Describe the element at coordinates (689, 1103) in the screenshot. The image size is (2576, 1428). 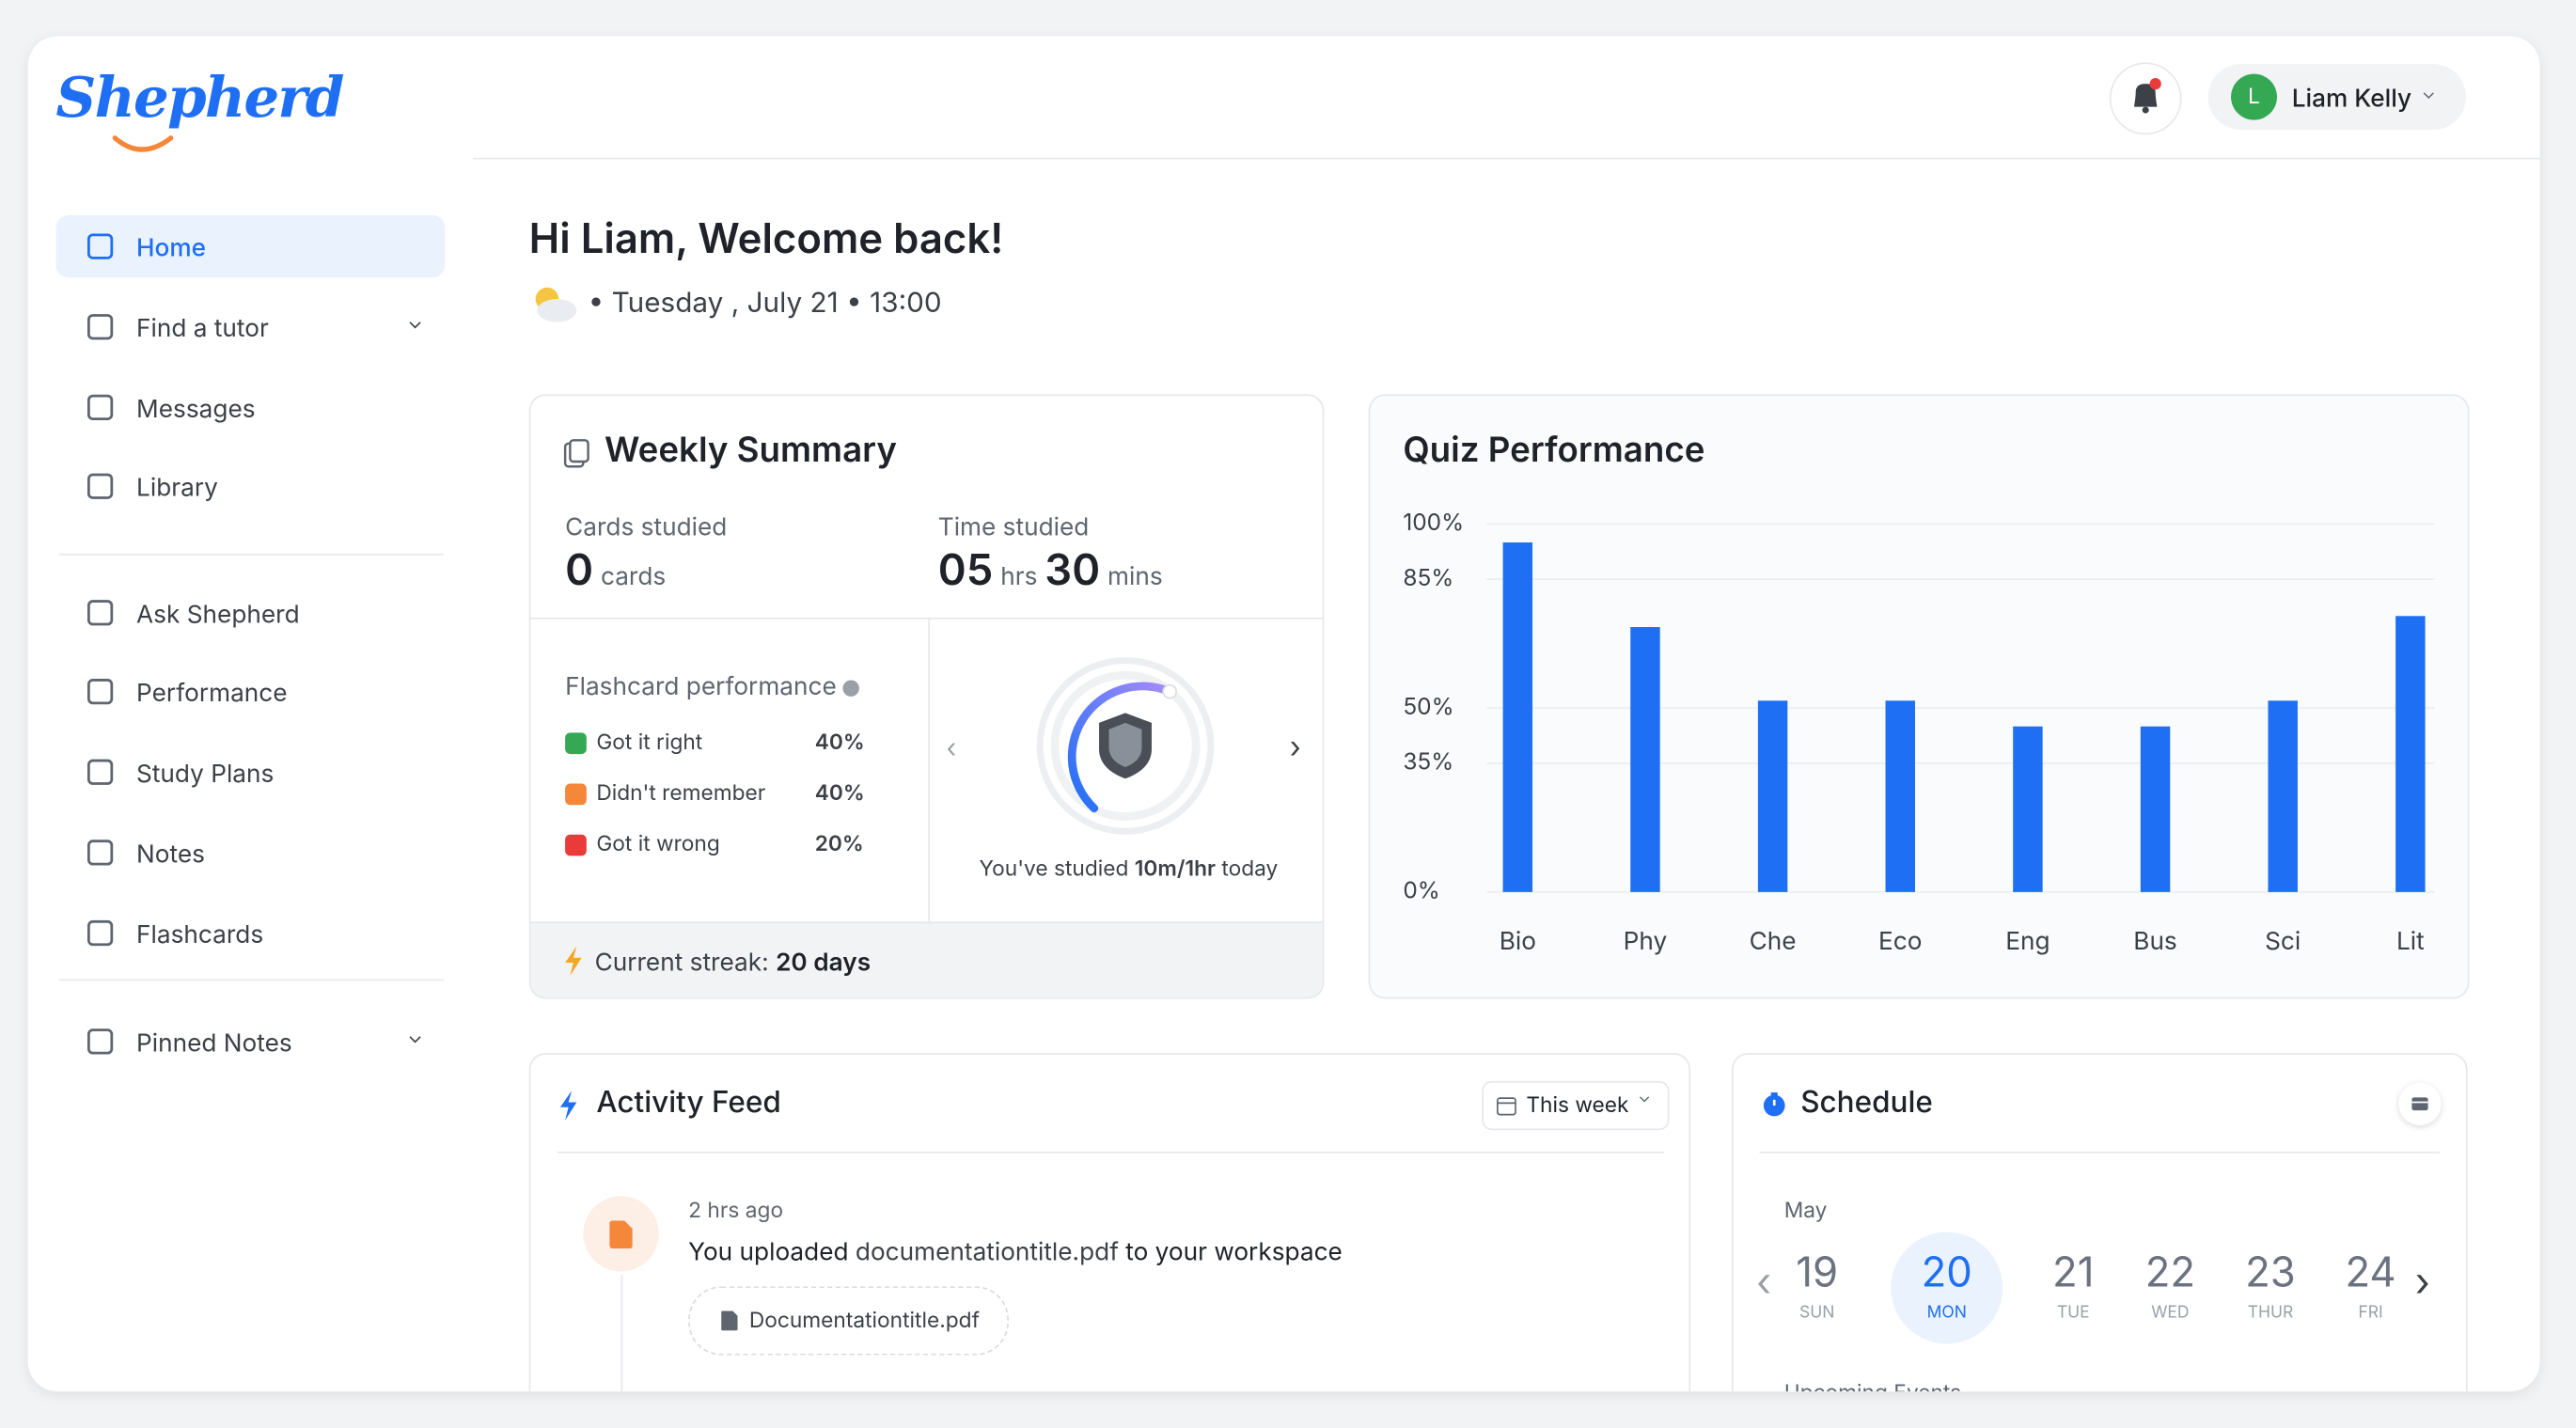
I see `card-title: Activity Feed` at that location.